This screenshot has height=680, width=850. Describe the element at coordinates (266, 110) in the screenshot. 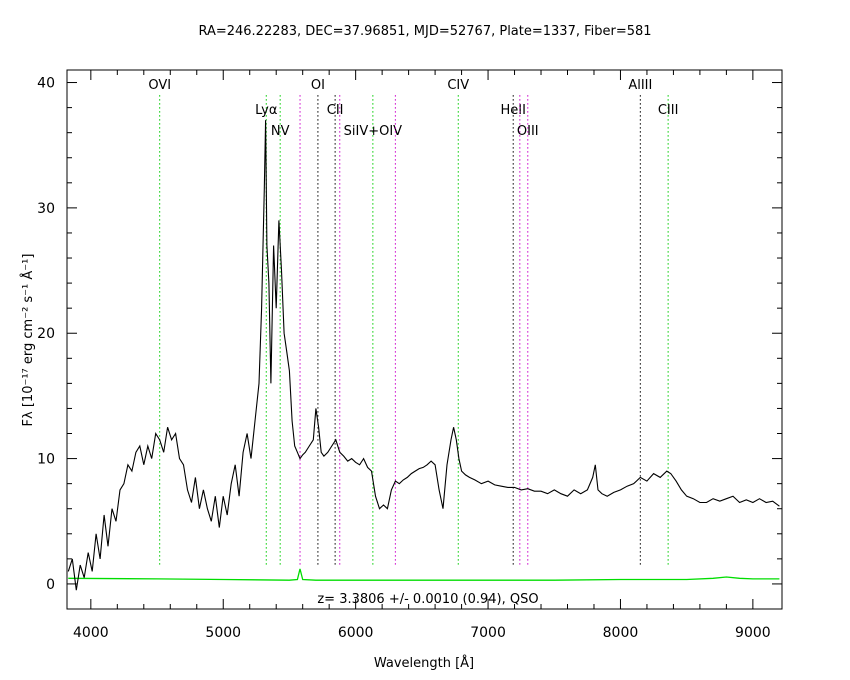

I see `emission-line-label: Lyα` at that location.